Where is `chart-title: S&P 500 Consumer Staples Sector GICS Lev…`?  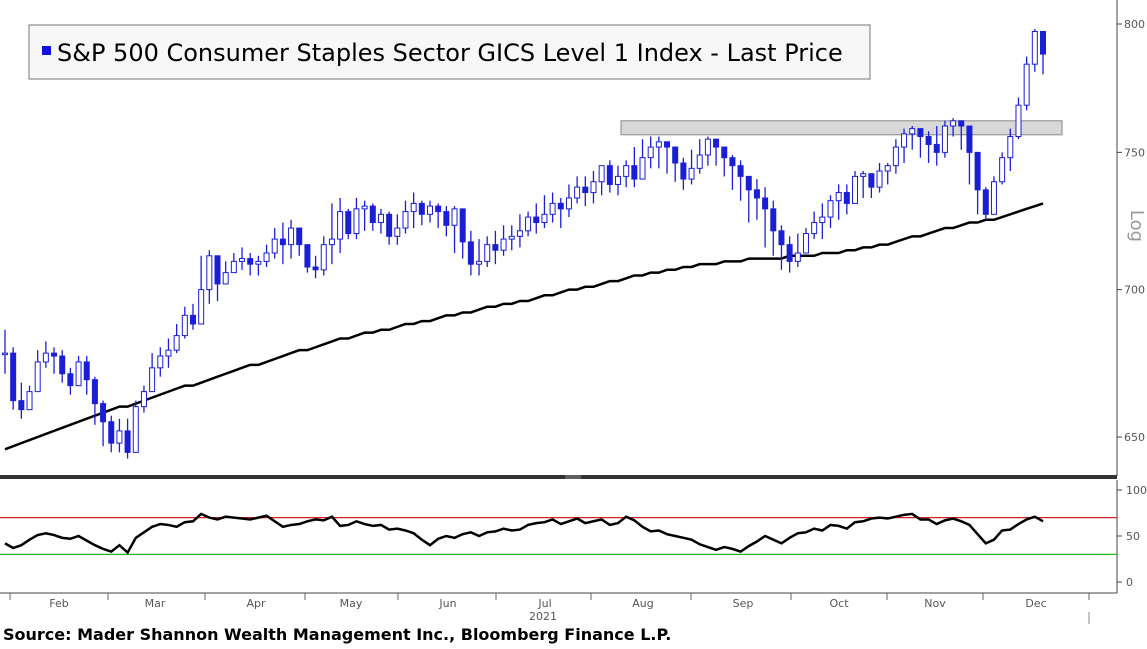 chart-title: S&P 500 Consumer Staples Sector GICS Lev… is located at coordinates (450, 53).